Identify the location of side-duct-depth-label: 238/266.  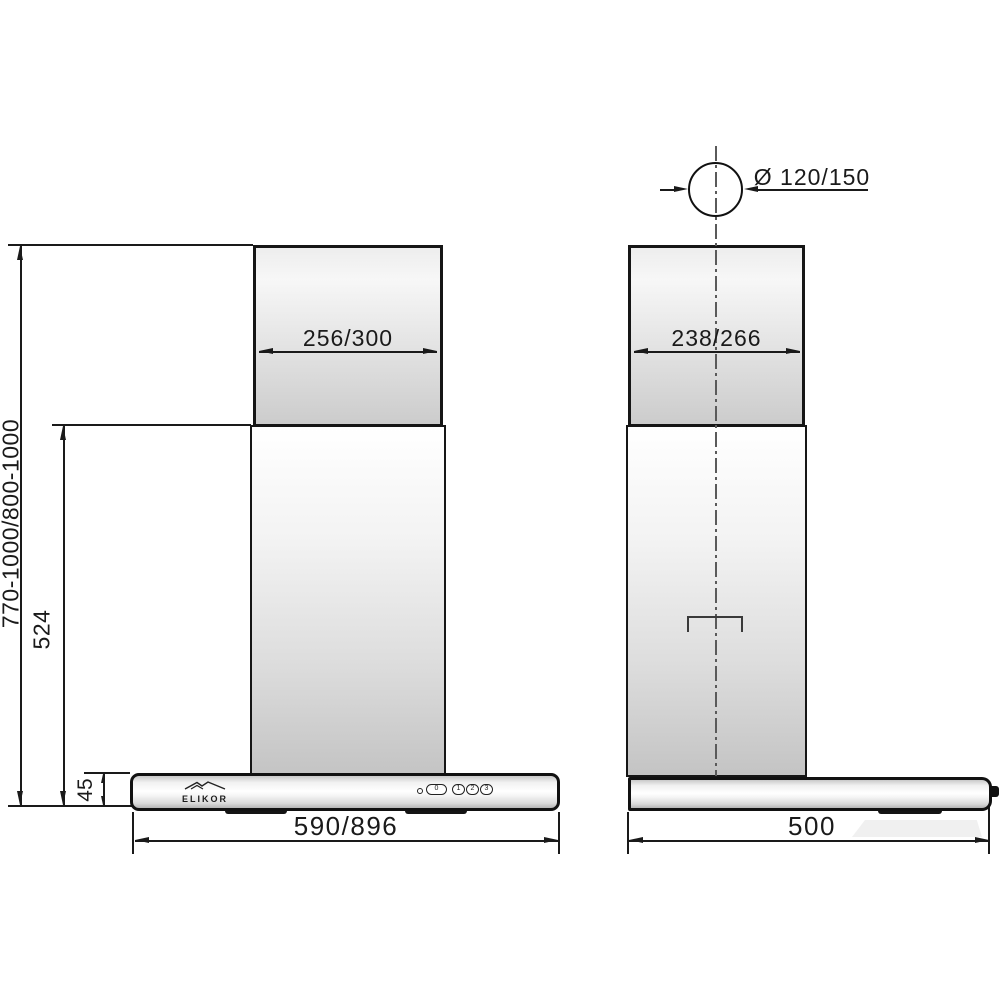
(716, 338).